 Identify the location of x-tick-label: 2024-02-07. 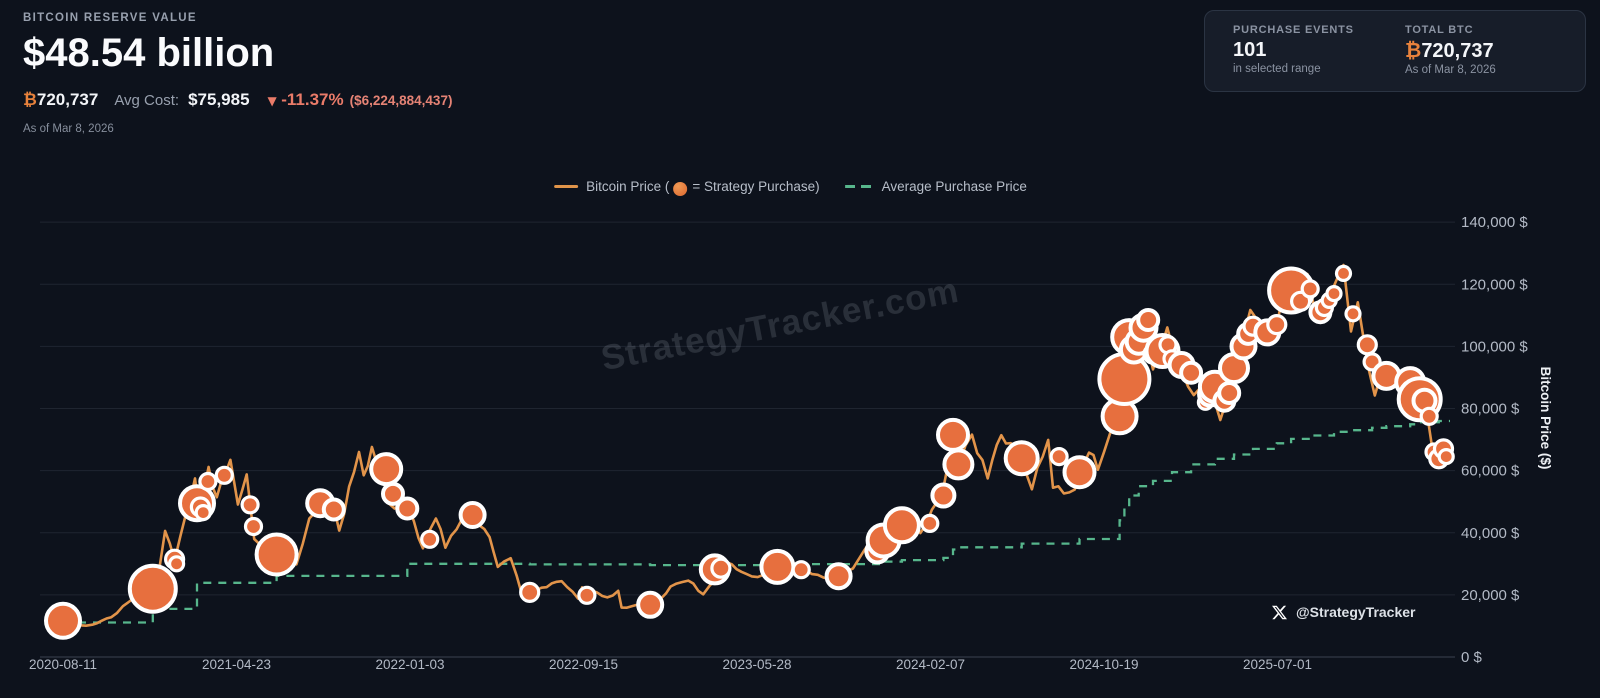
(930, 664).